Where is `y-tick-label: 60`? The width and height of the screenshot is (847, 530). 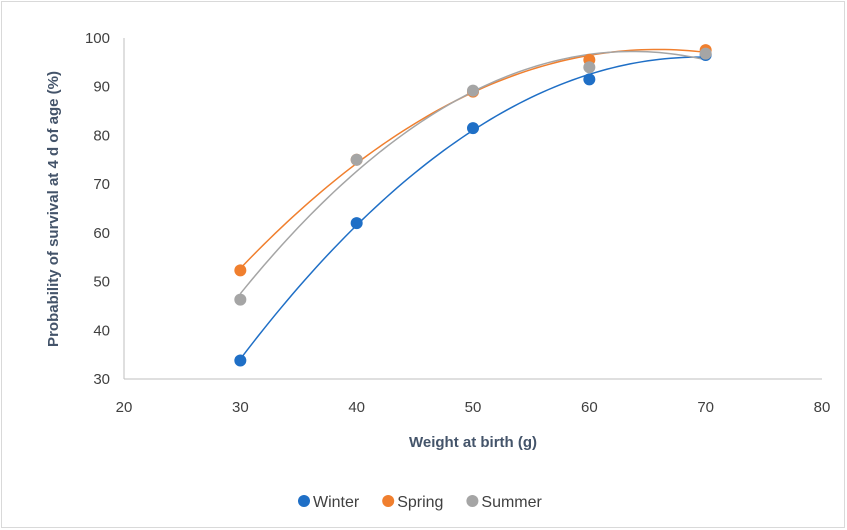 y-tick-label: 60 is located at coordinates (101, 233).